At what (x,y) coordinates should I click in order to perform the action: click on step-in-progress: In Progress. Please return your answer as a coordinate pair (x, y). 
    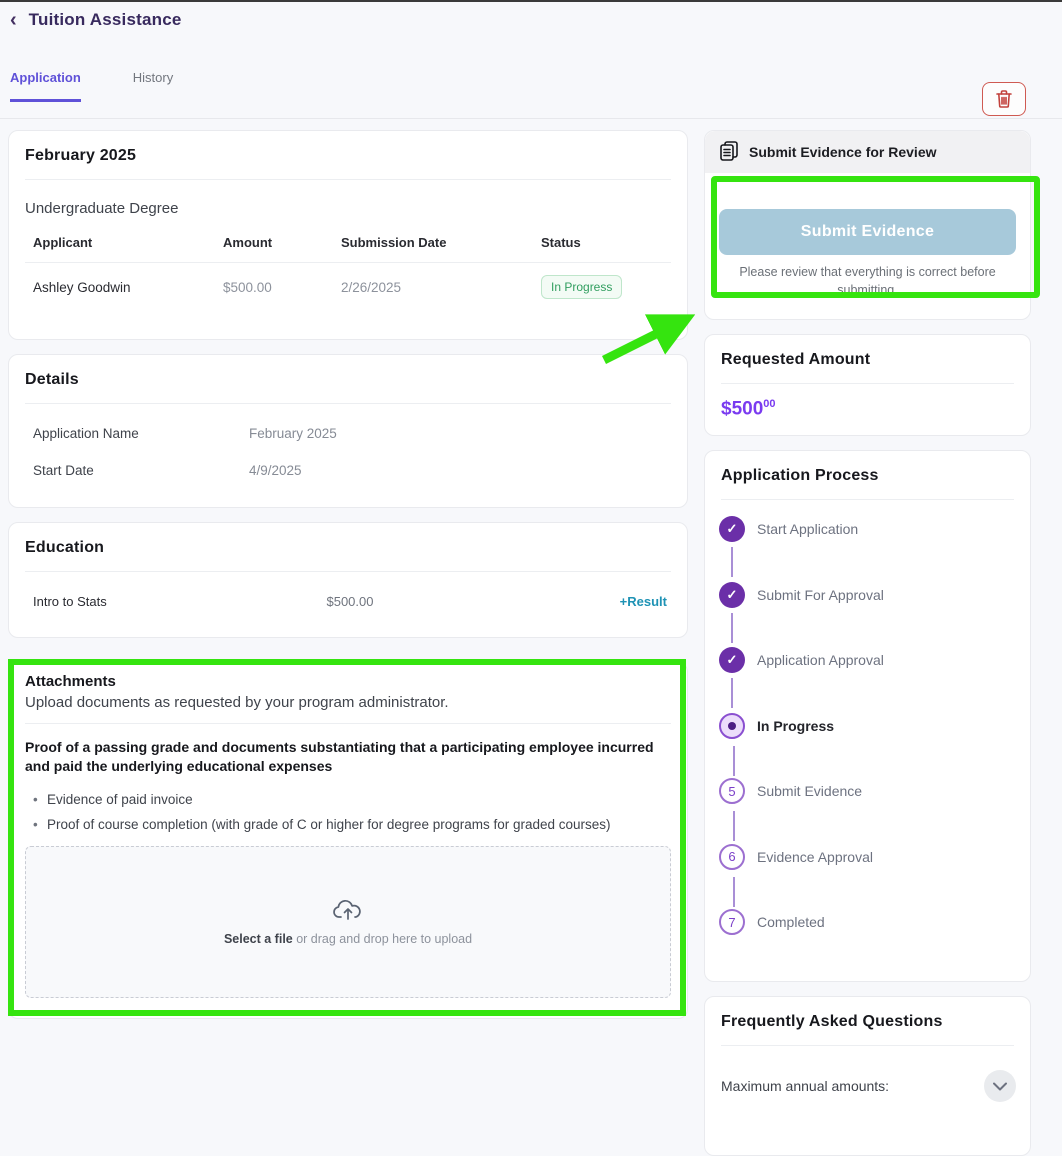
    Looking at the image, I should click on (866, 745).